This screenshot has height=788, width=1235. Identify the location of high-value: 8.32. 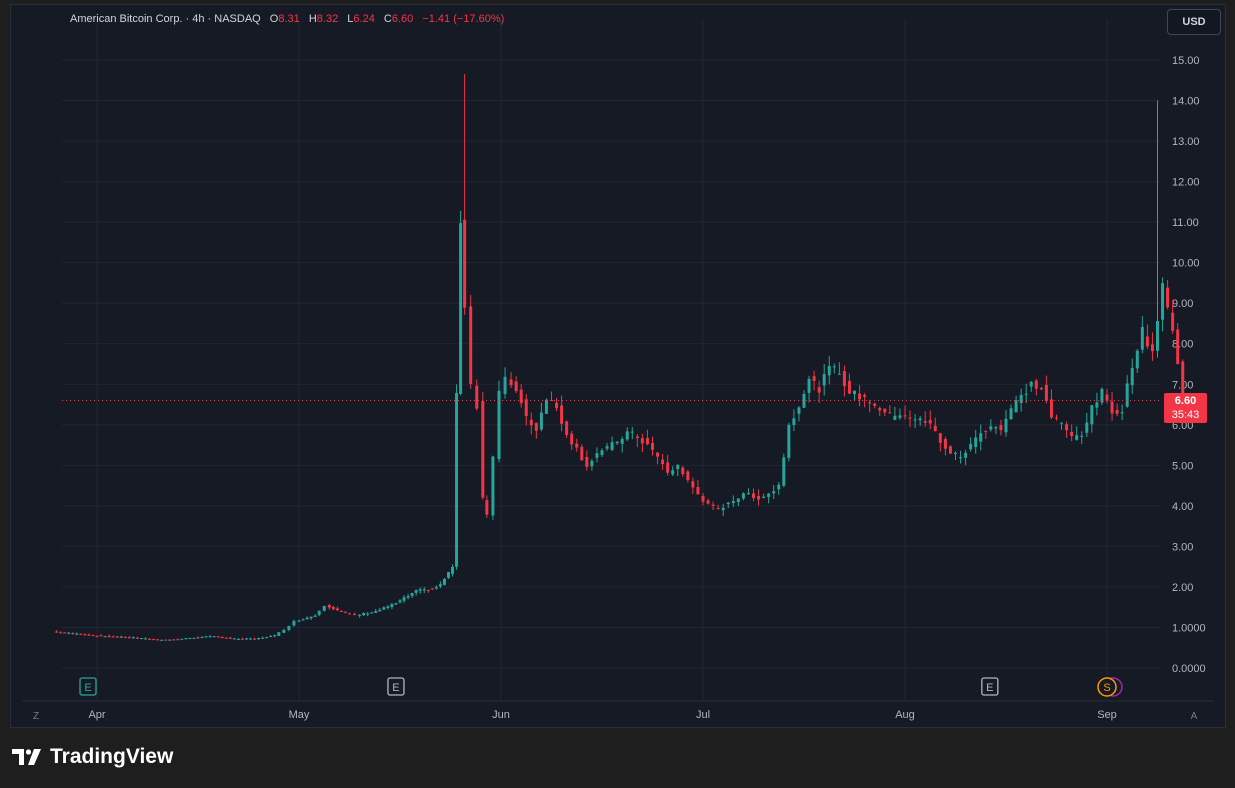
(327, 19).